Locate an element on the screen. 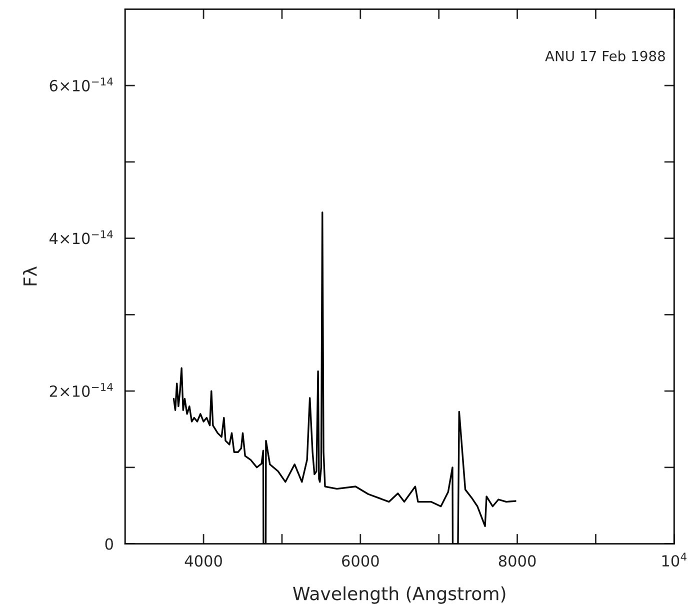  x-tick-label: 8000 is located at coordinates (517, 561).